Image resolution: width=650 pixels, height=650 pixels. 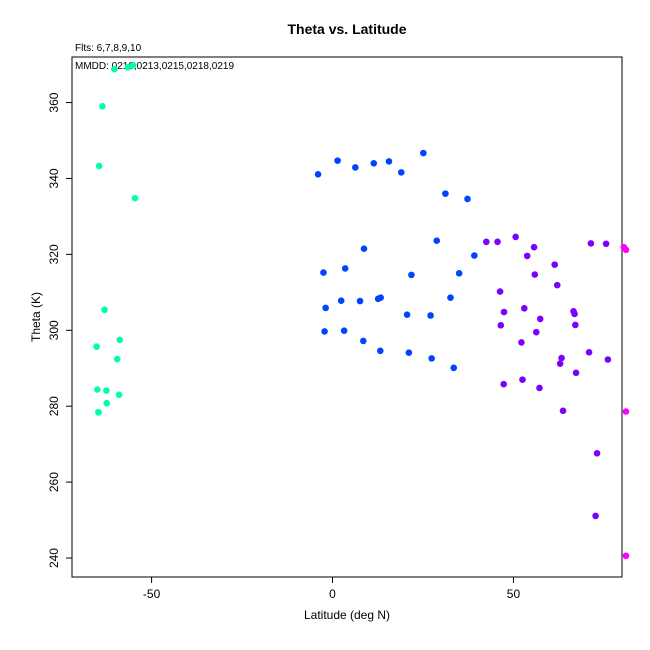 What do you see at coordinates (36, 317) in the screenshot?
I see `y-axis-label: Theta (K)` at bounding box center [36, 317].